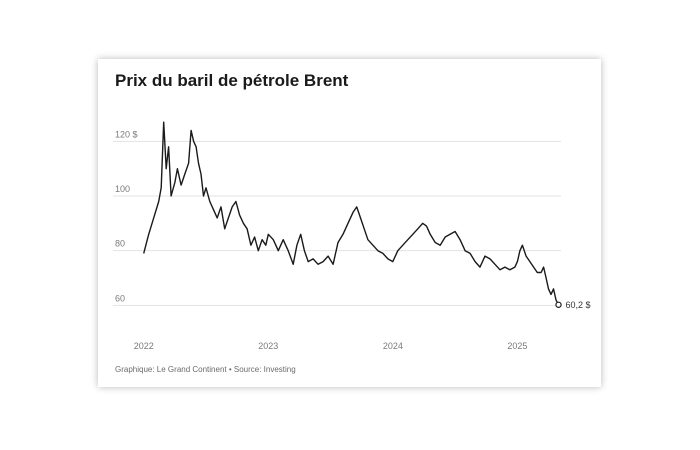  I want to click on y-tick-label: 120 $, so click(126, 134).